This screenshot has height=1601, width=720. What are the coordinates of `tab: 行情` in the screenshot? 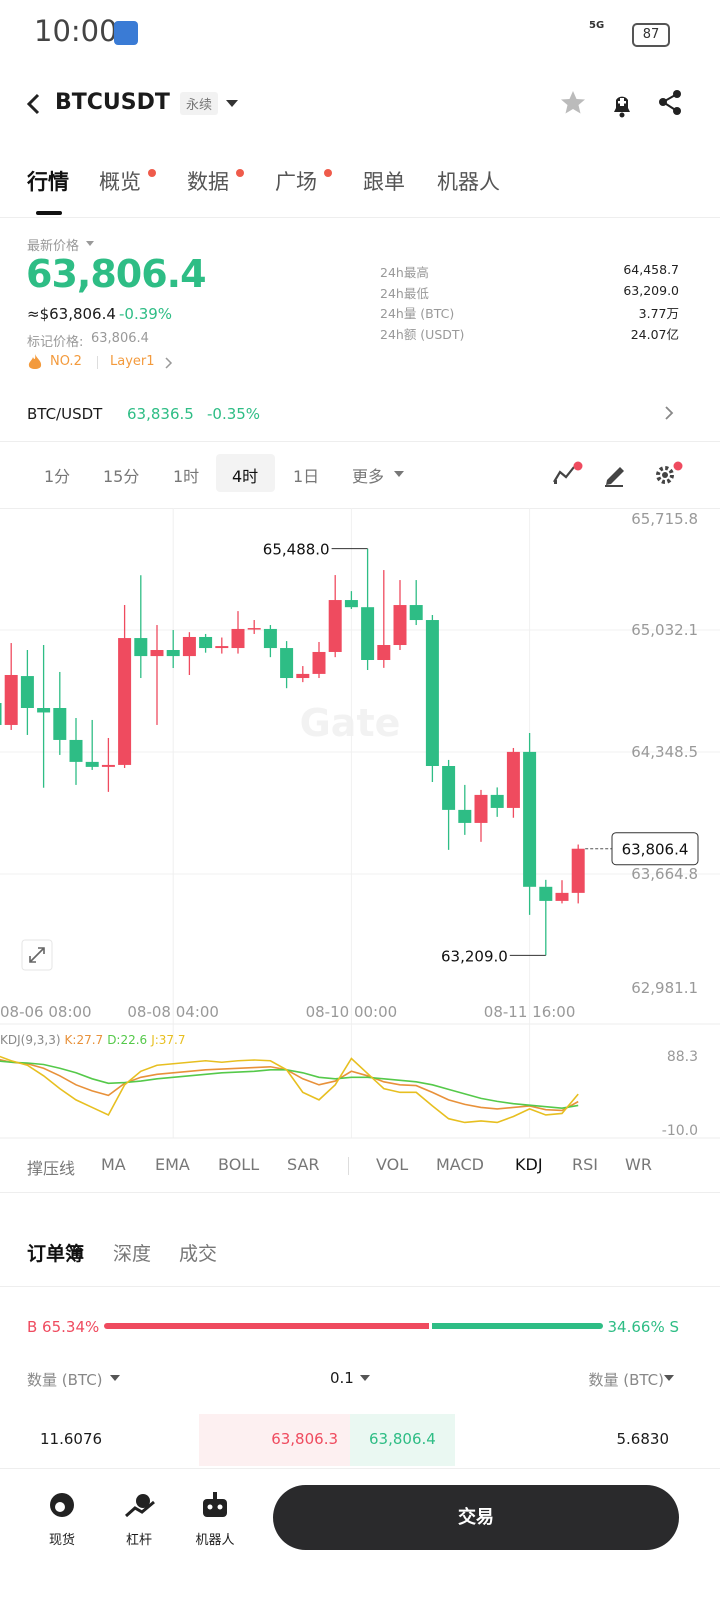 It's located at (48, 182).